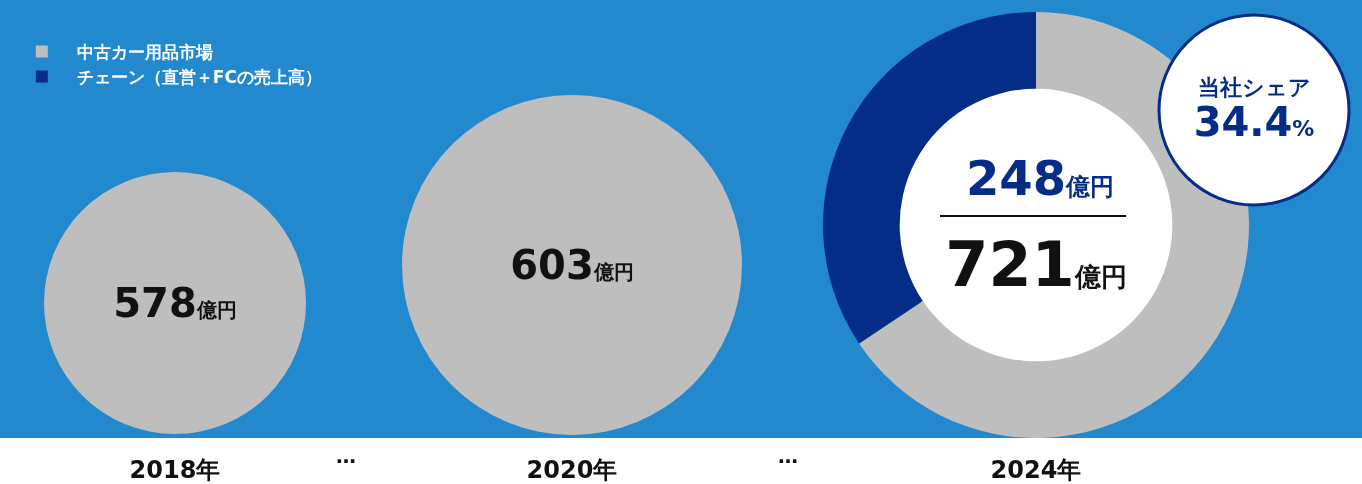 This screenshot has height=484, width=1362. What do you see at coordinates (1036, 264) in the screenshot?
I see `text: 721億円` at bounding box center [1036, 264].